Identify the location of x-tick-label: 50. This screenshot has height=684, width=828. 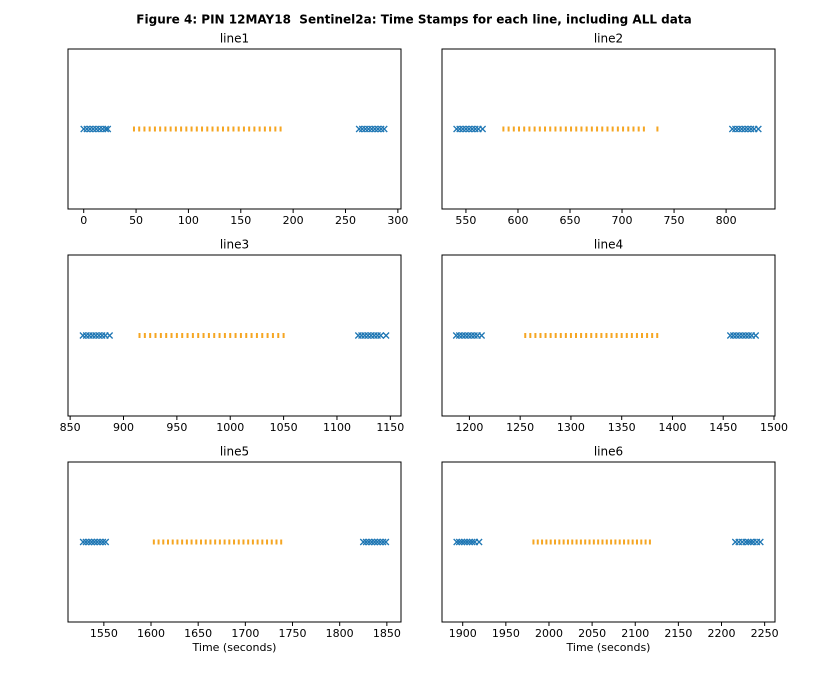
(136, 220).